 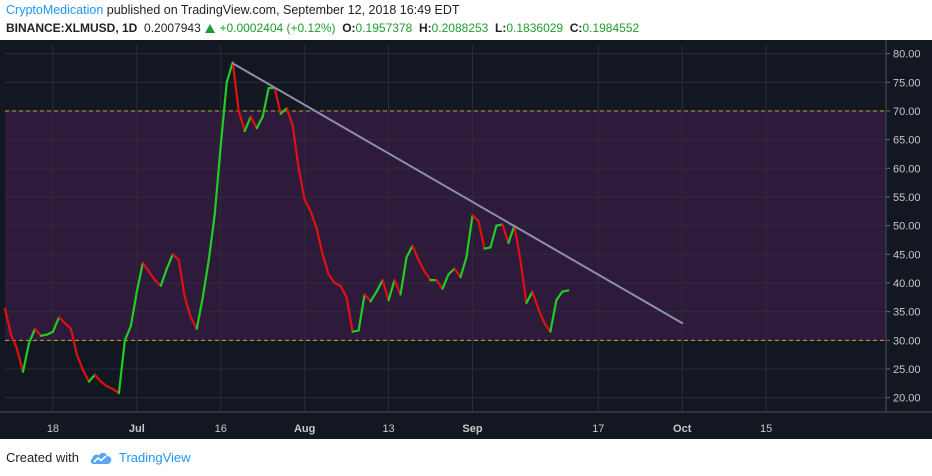 I want to click on footer: Created with TradingView, so click(x=98, y=457).